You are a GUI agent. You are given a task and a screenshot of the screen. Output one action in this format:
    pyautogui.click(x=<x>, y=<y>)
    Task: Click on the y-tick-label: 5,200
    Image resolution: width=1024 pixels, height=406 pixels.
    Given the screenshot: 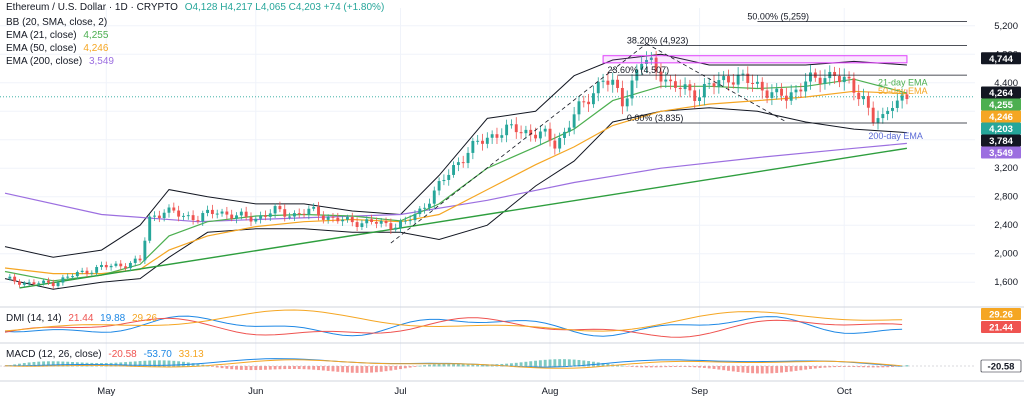 What is the action you would take?
    pyautogui.click(x=1006, y=26)
    